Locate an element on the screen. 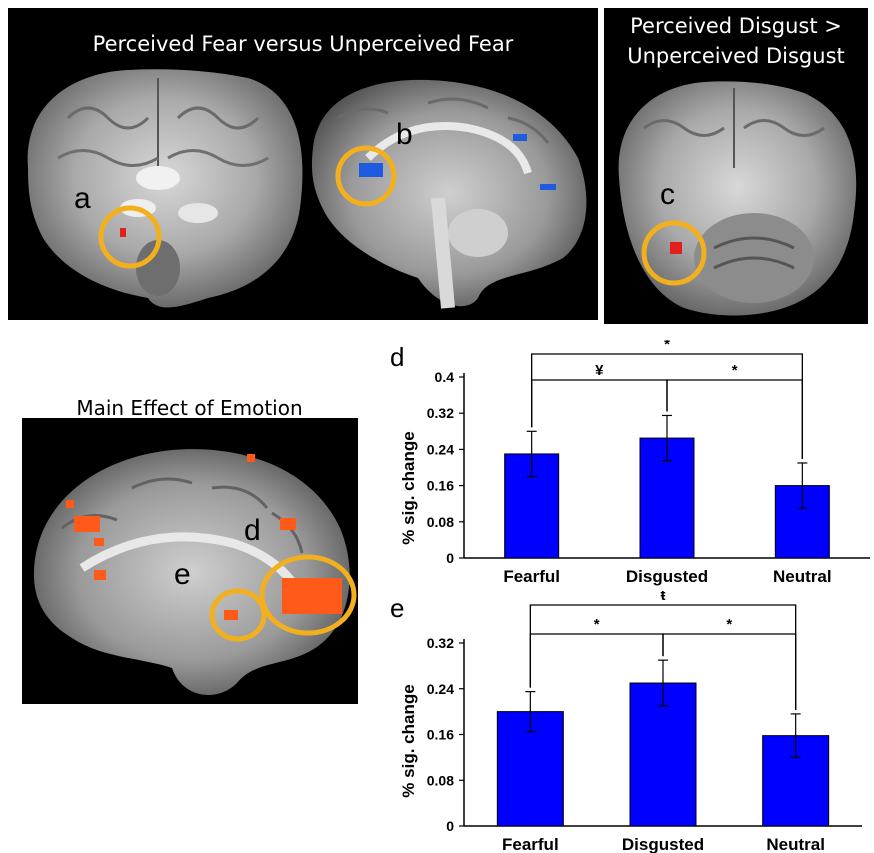 The image size is (874, 853). activation-a is located at coordinates (123, 232).